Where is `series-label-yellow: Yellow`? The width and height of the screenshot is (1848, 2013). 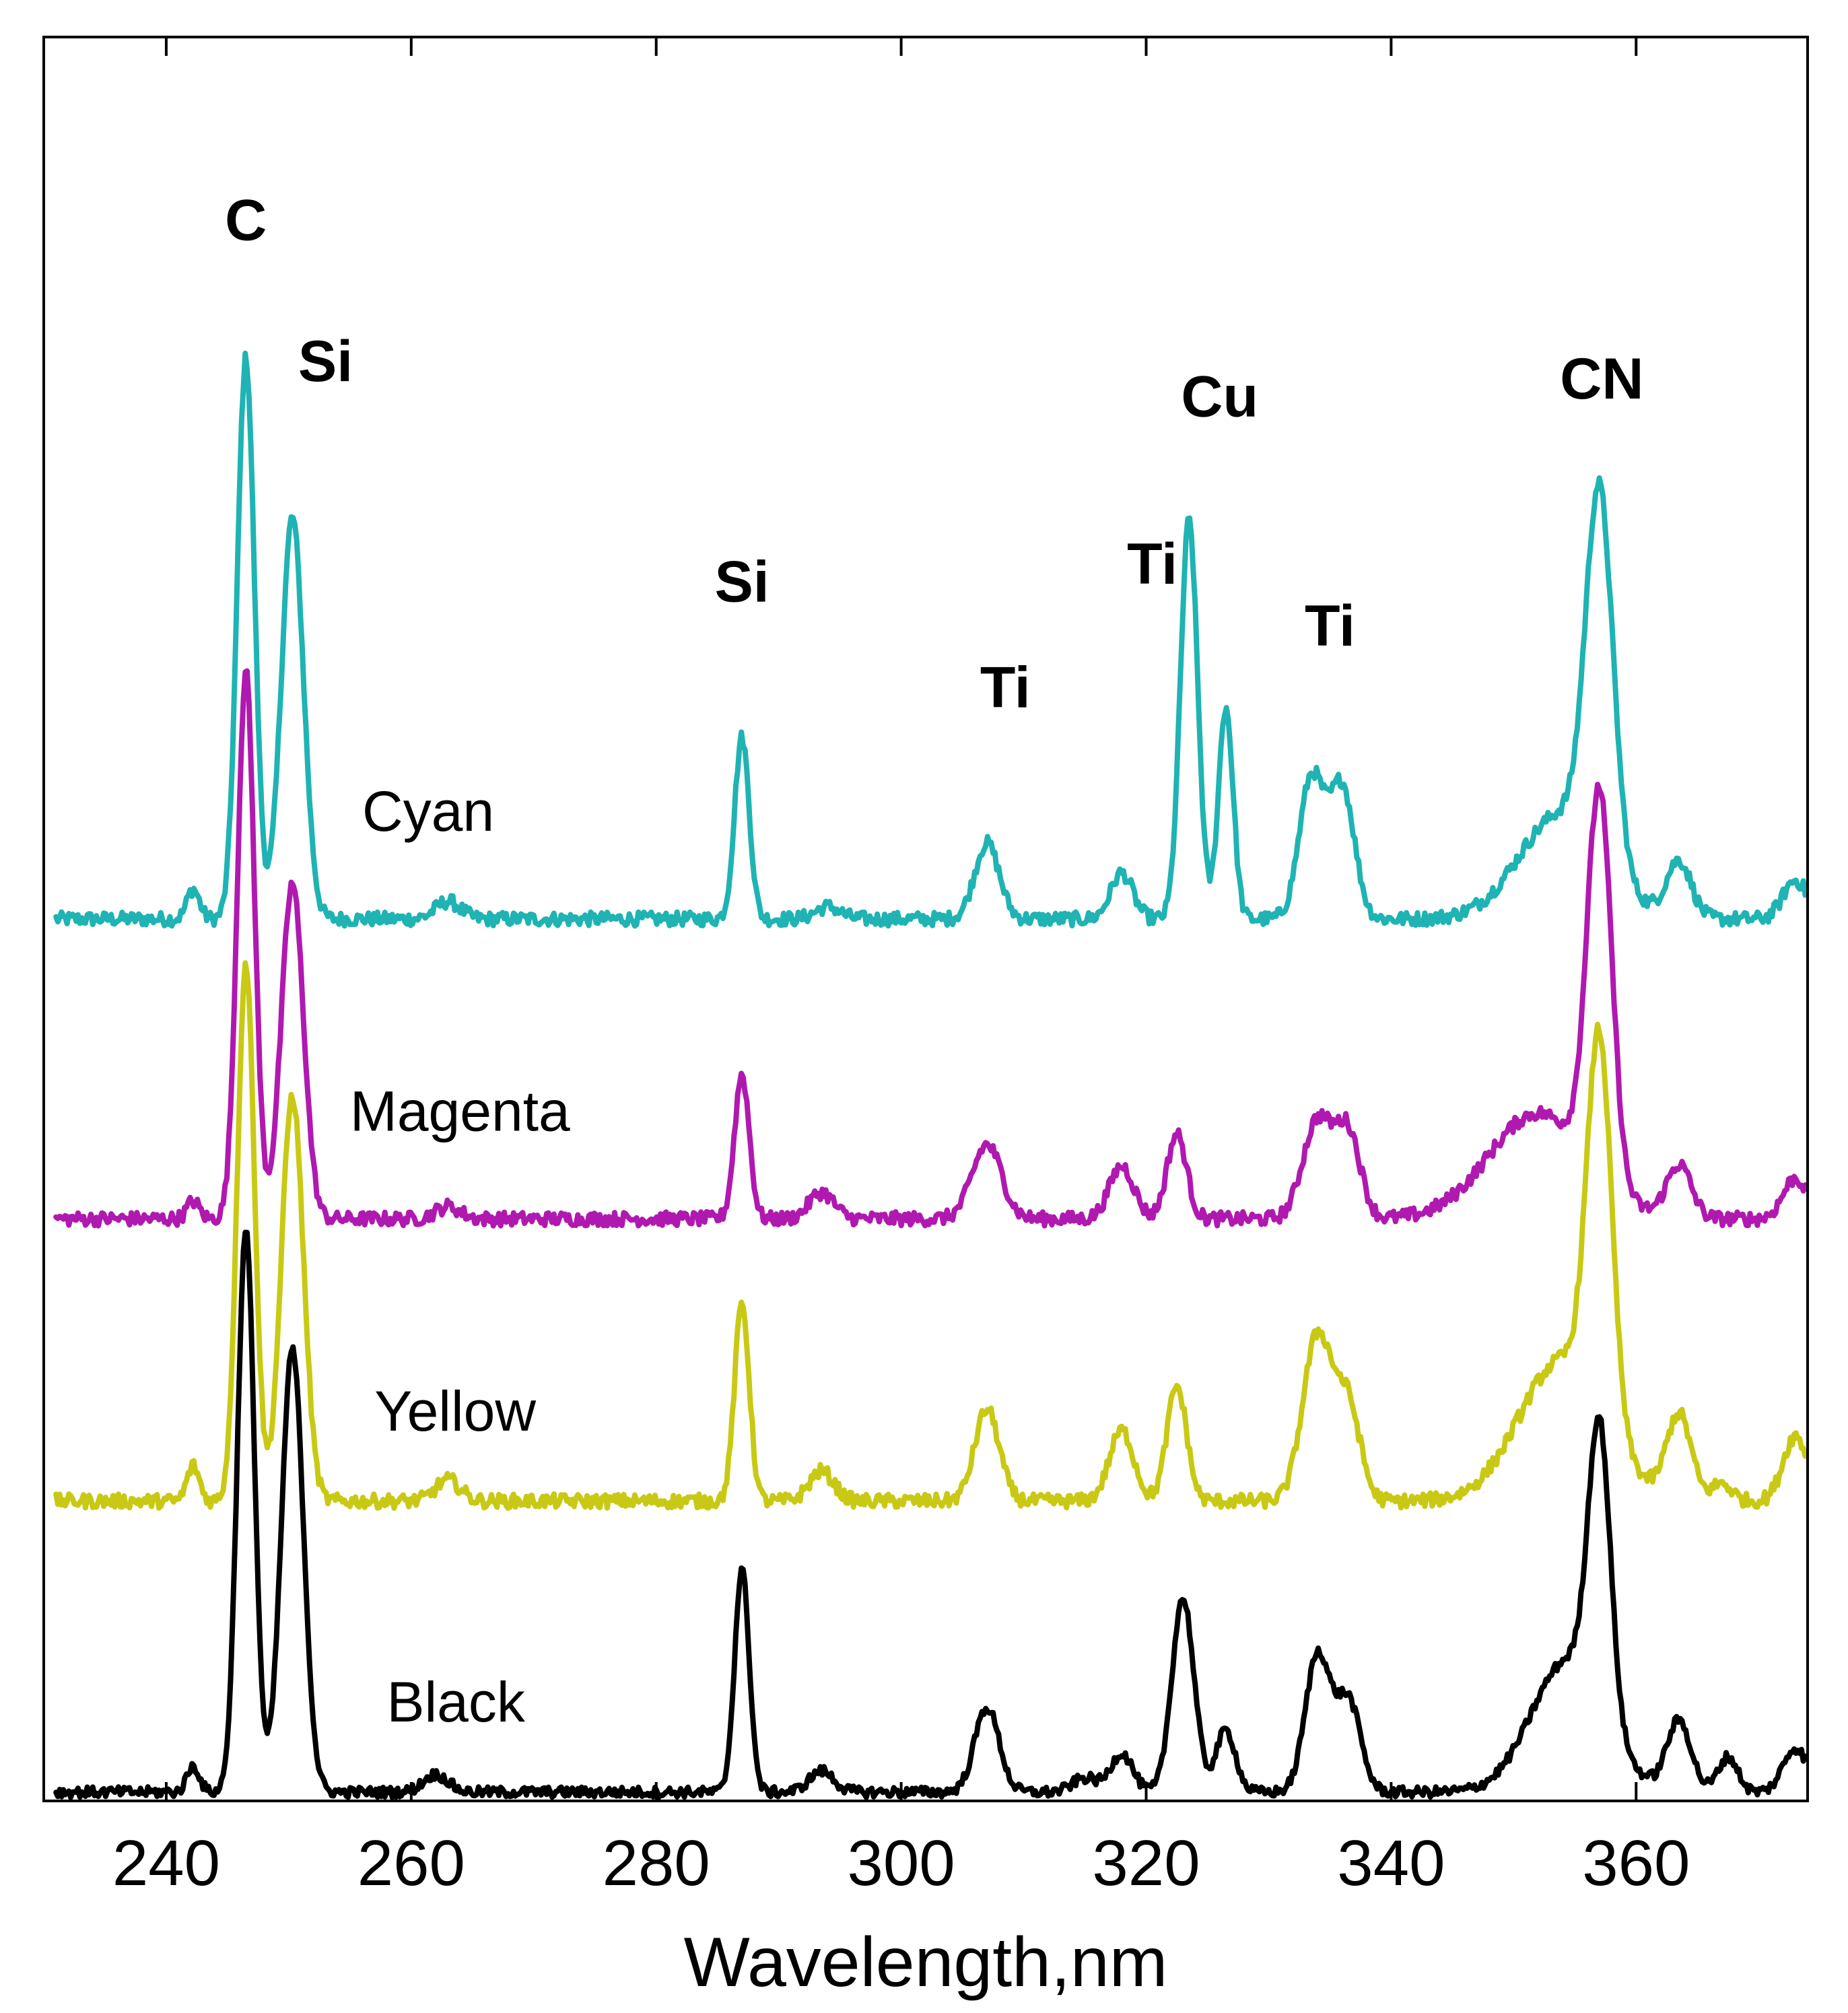
series-label-yellow: Yellow is located at coordinates (455, 1411).